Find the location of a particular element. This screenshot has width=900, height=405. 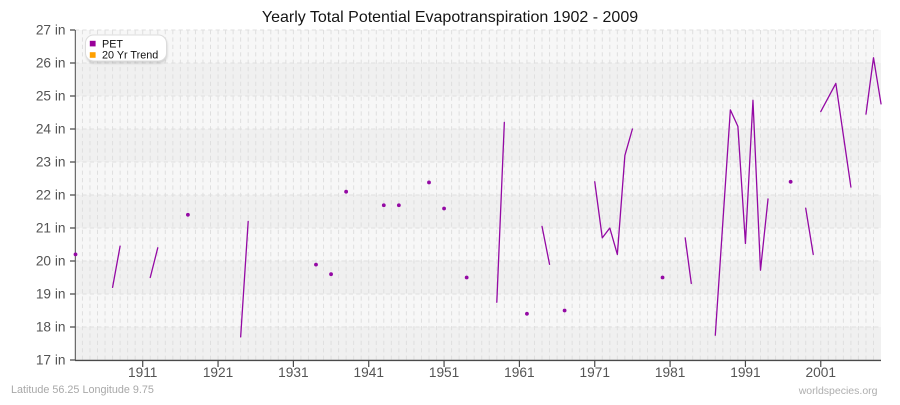

svg-text: 26 in is located at coordinates (51, 63).